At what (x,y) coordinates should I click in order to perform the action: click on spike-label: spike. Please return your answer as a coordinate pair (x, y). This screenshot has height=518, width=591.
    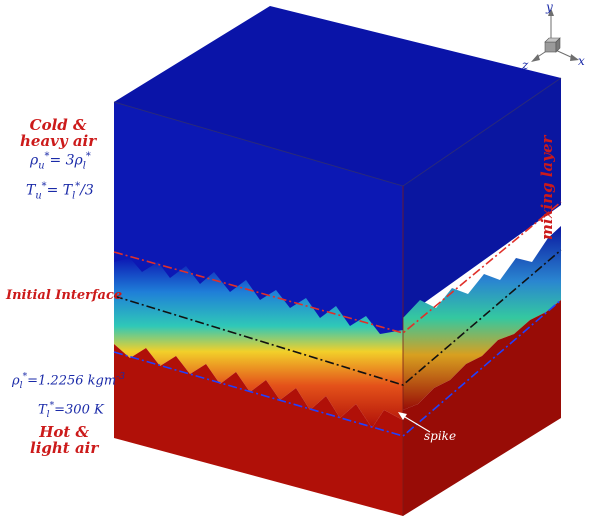
    Looking at the image, I should click on (440, 436).